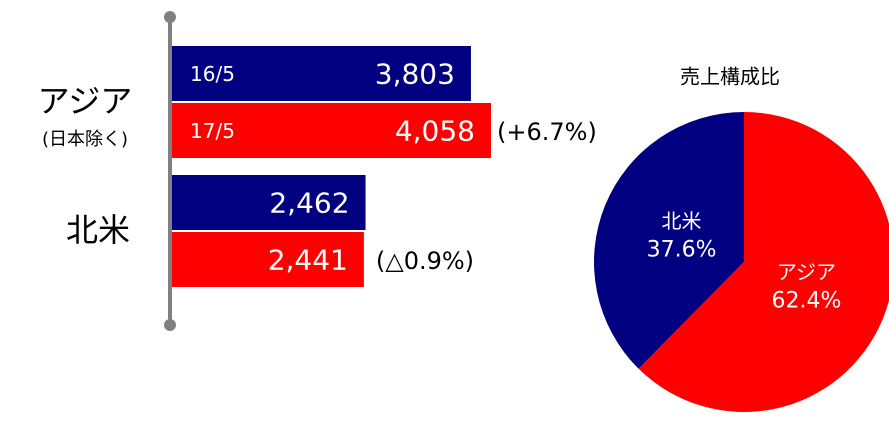 This screenshot has height=422, width=889. What do you see at coordinates (212, 74) in the screenshot?
I see `series-label: 16/5` at bounding box center [212, 74].